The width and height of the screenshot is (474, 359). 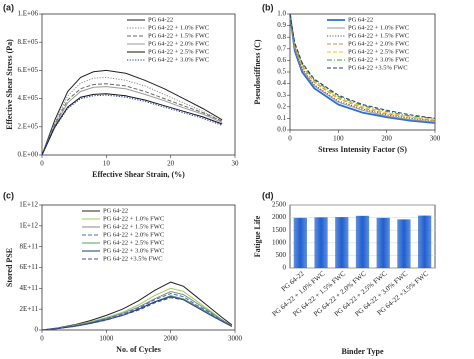 I want to click on panel-label: (a), so click(x=8, y=7).